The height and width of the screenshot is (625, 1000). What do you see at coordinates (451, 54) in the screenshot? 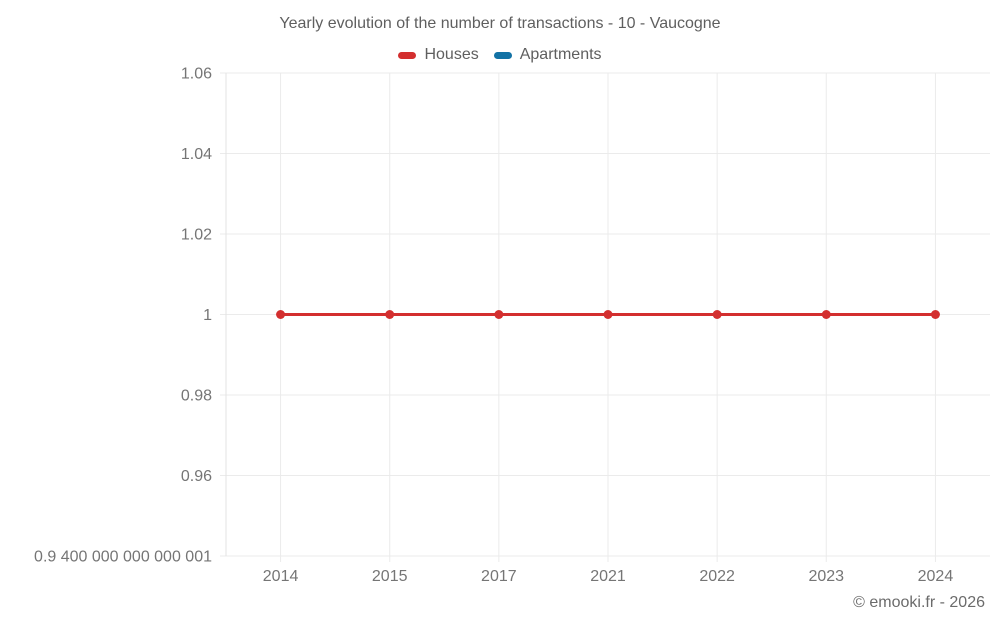
I see `legend-label-houses: Houses` at bounding box center [451, 54].